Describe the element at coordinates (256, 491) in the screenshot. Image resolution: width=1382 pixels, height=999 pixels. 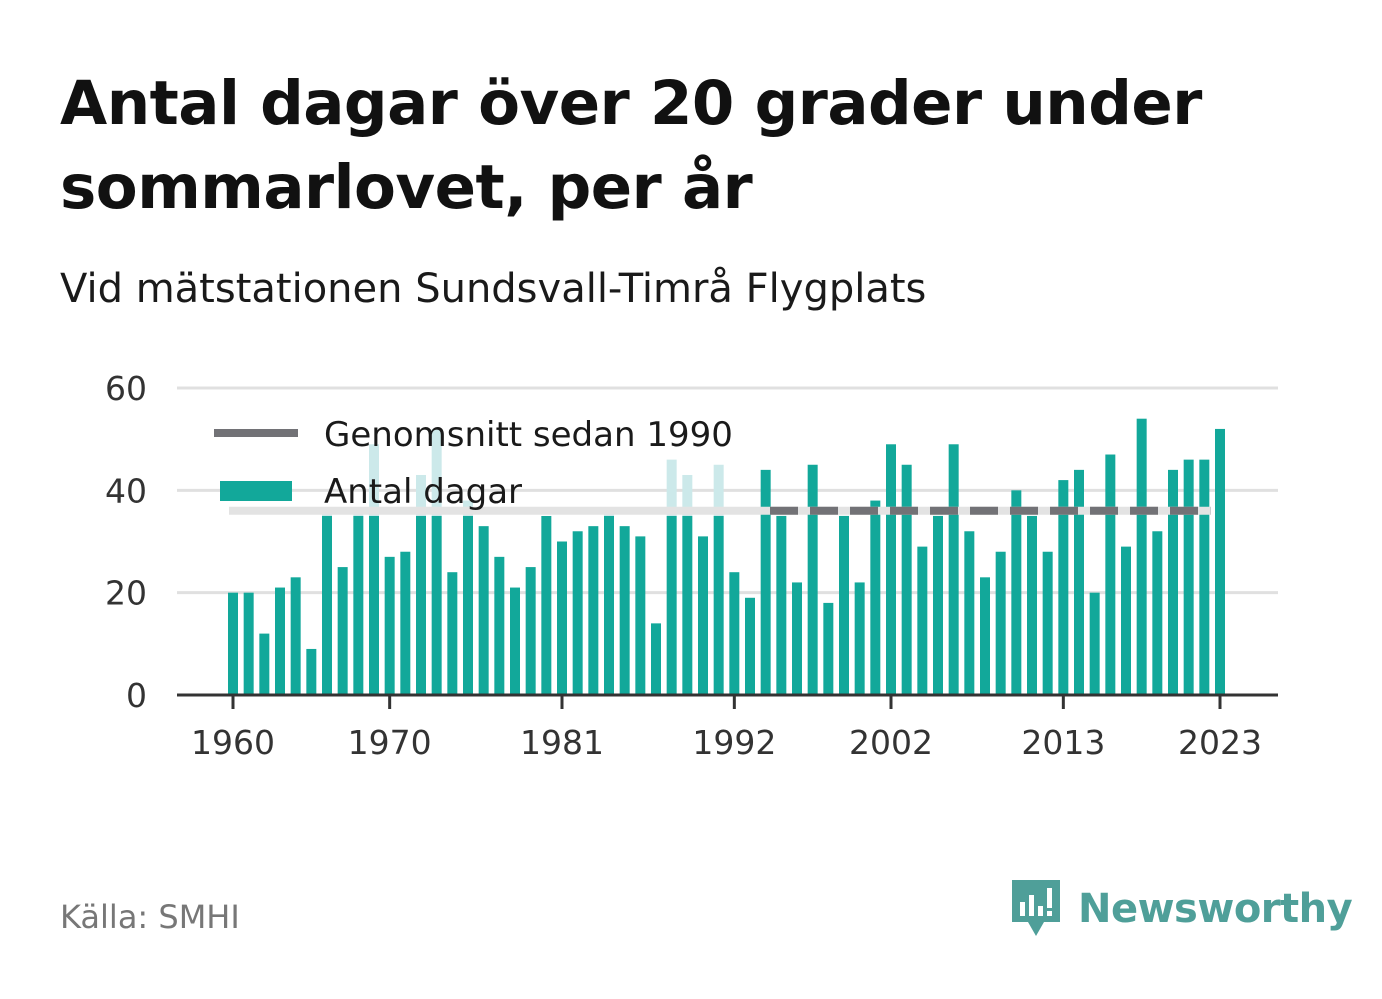
I see `legend-bar-swatch` at that location.